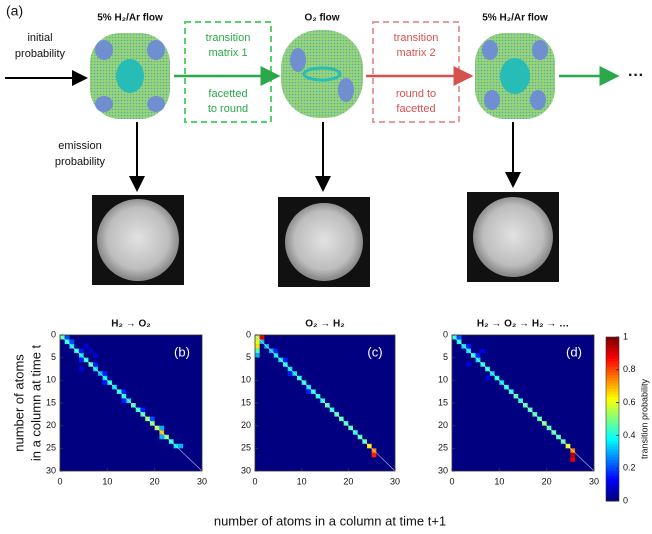 The width and height of the screenshot is (652, 534). Describe the element at coordinates (629, 402) in the screenshot. I see `colorbar-tick-label: 0.6` at that location.